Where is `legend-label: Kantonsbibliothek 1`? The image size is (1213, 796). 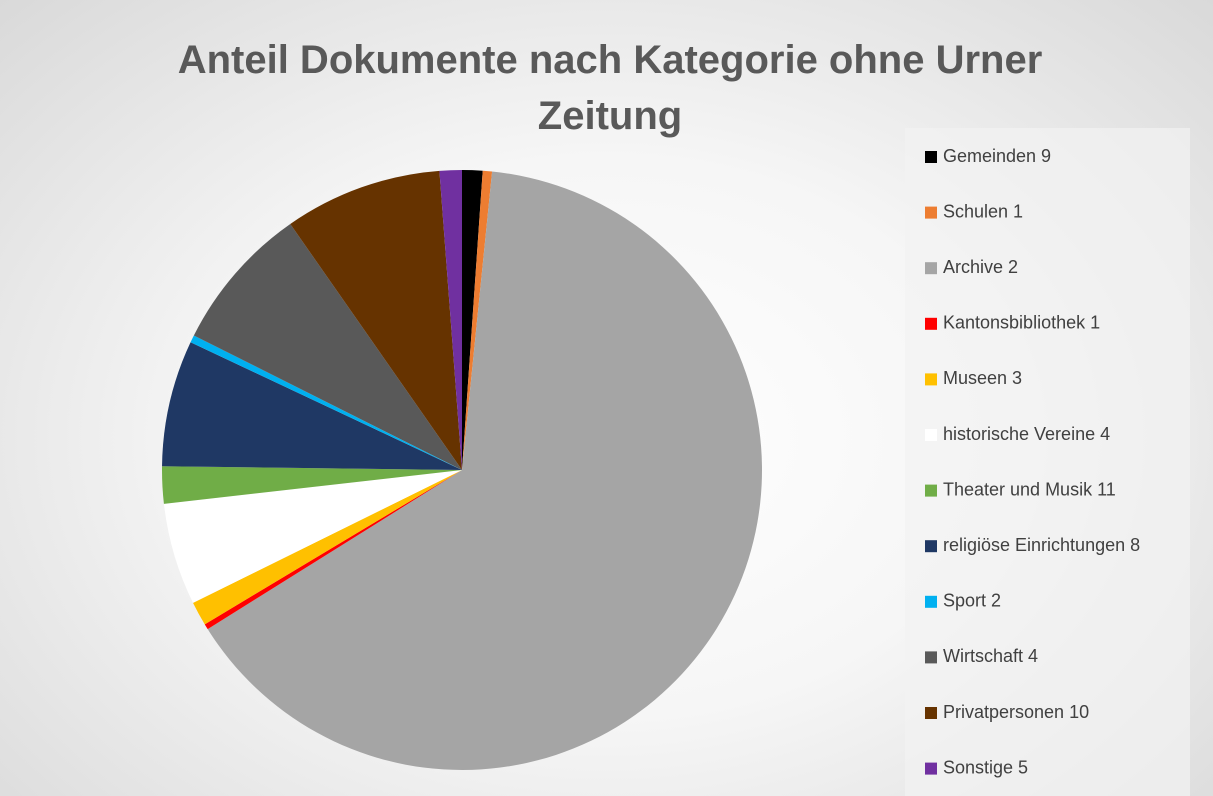
legend-label: Kantonsbibliothek 1 is located at coordinates (1021, 323).